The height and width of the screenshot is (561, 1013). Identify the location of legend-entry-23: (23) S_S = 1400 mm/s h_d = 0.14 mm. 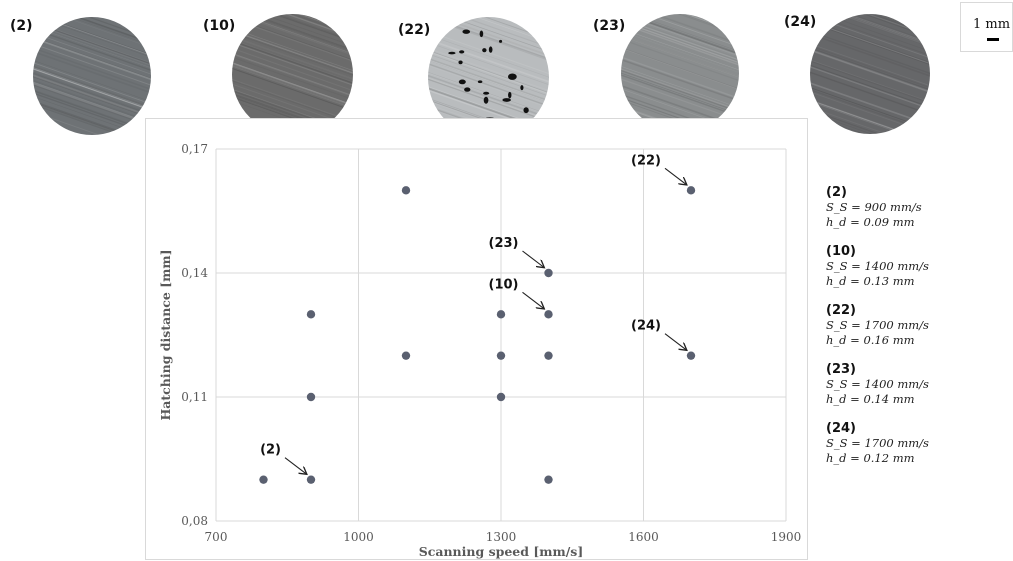
(916, 384).